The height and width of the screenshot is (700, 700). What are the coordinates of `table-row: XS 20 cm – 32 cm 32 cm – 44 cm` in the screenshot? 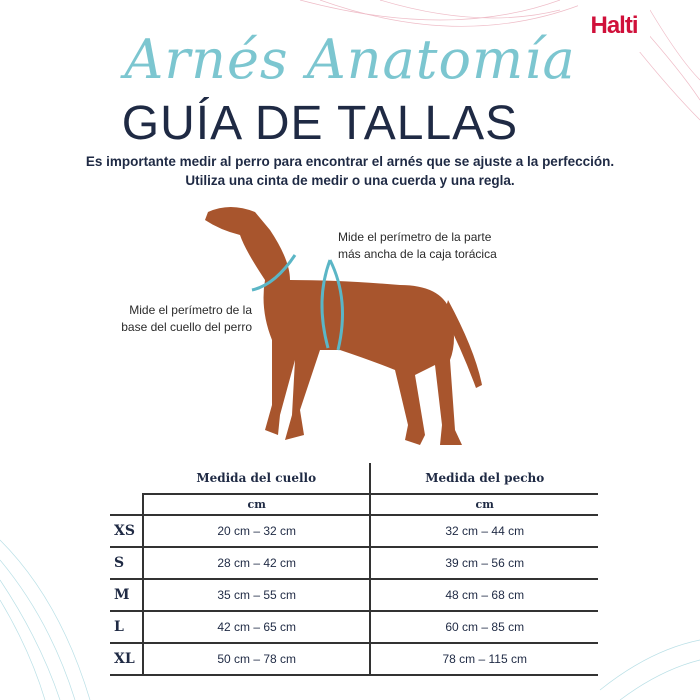 It's located at (354, 530).